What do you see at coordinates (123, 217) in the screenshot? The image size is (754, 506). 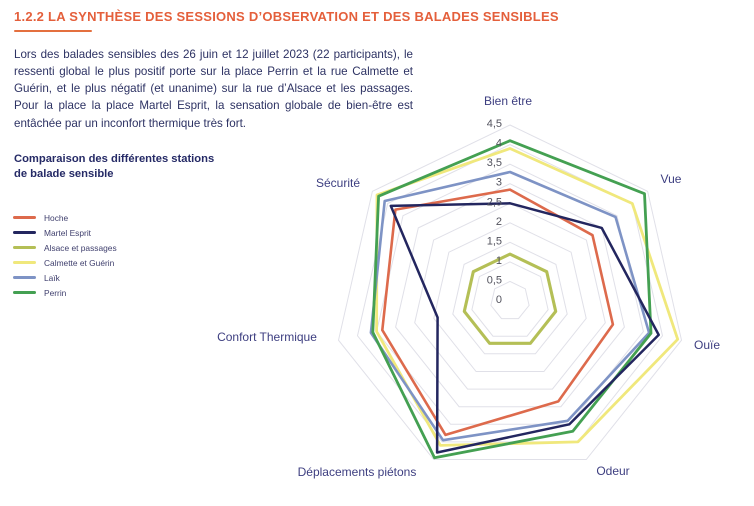 I see `legend-item: Hoche` at bounding box center [123, 217].